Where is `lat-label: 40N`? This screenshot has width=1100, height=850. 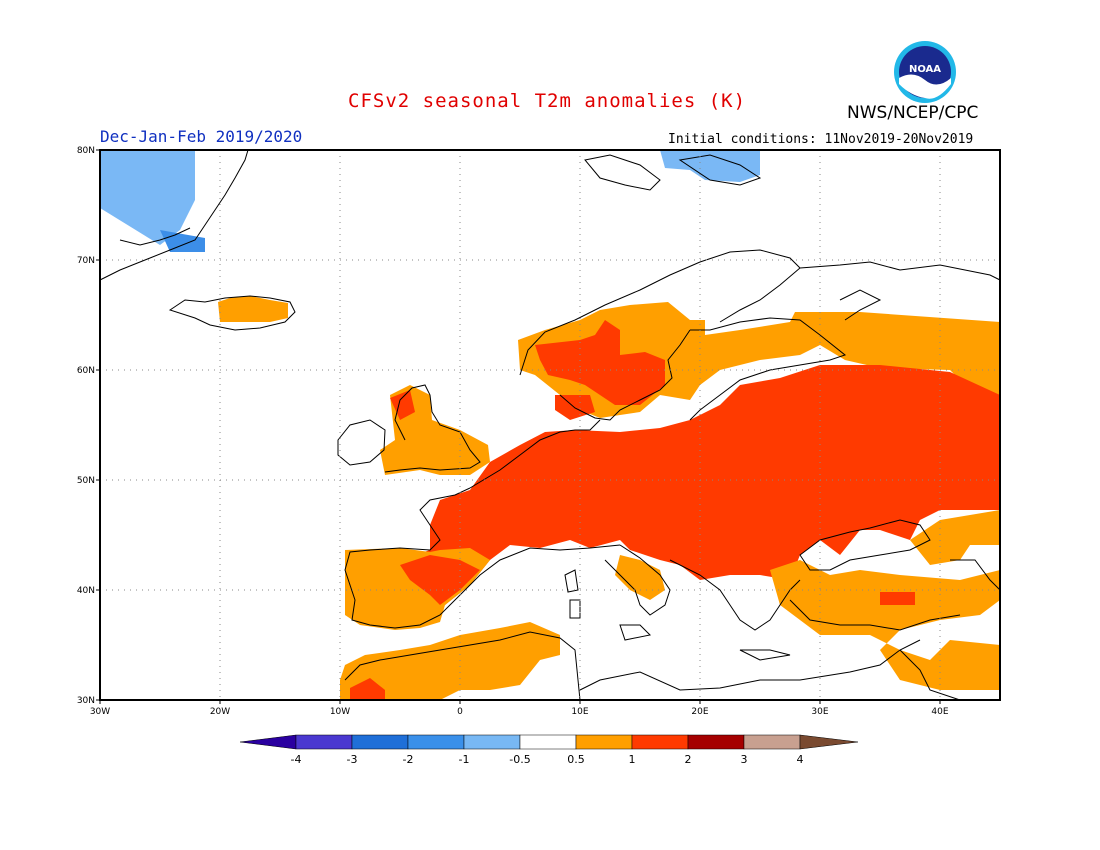 lat-label: 40N is located at coordinates (86, 591).